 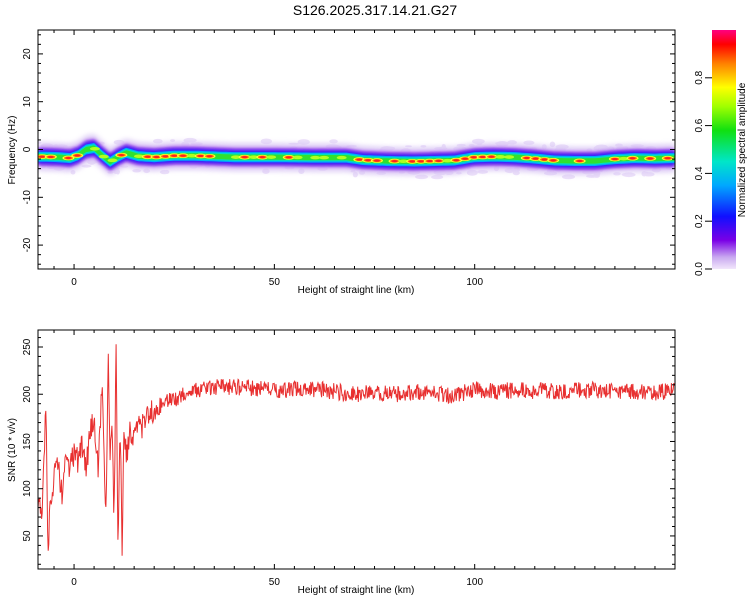 What do you see at coordinates (27, 536) in the screenshot?
I see `snr-y-tick-label: 50` at bounding box center [27, 536].